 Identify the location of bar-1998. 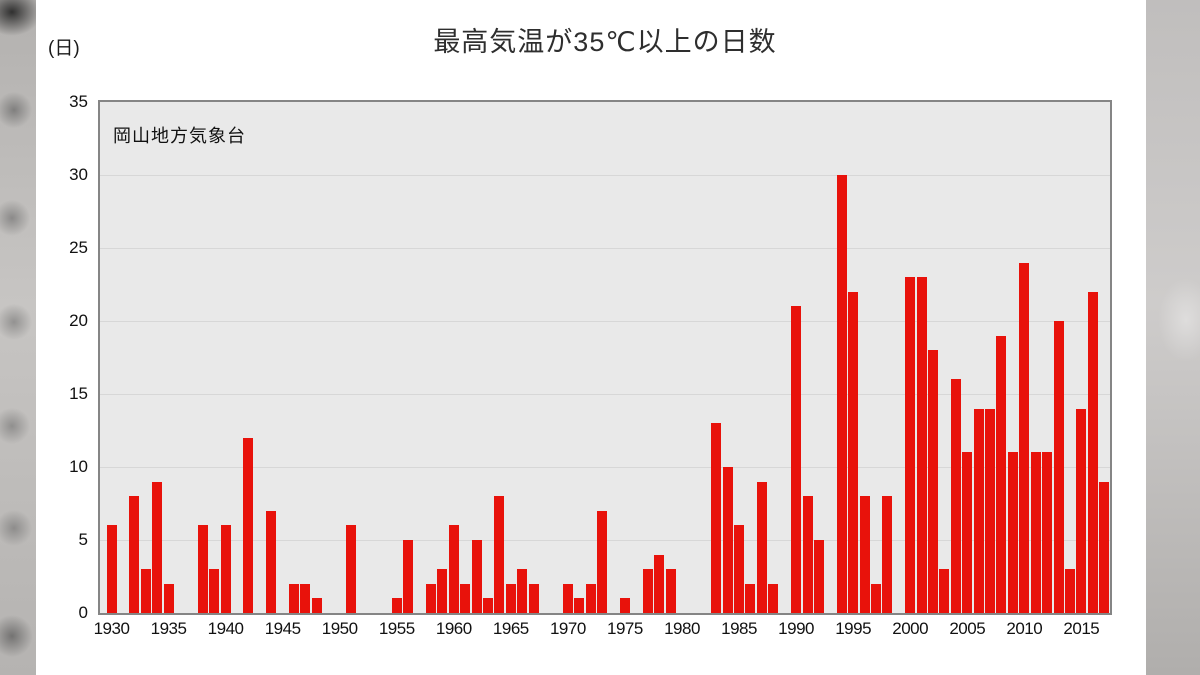
(887, 554).